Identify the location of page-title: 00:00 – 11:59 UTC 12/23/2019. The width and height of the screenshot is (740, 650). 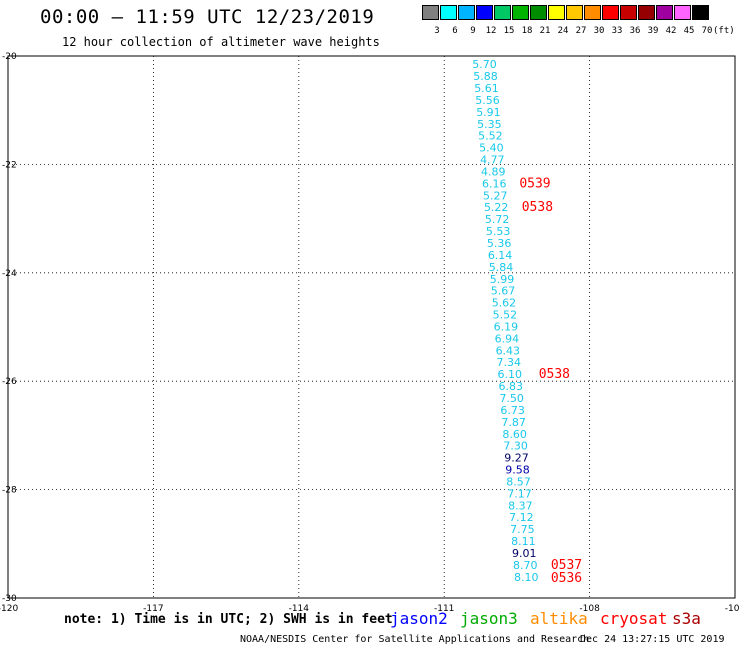
(207, 17).